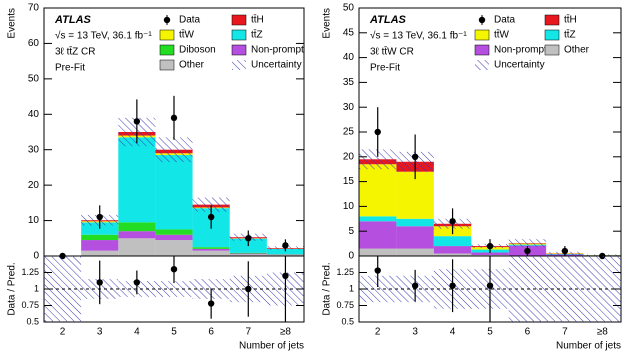  What do you see at coordinates (257, 19) in the screenshot?
I see `legend-label: tt̄H` at bounding box center [257, 19].